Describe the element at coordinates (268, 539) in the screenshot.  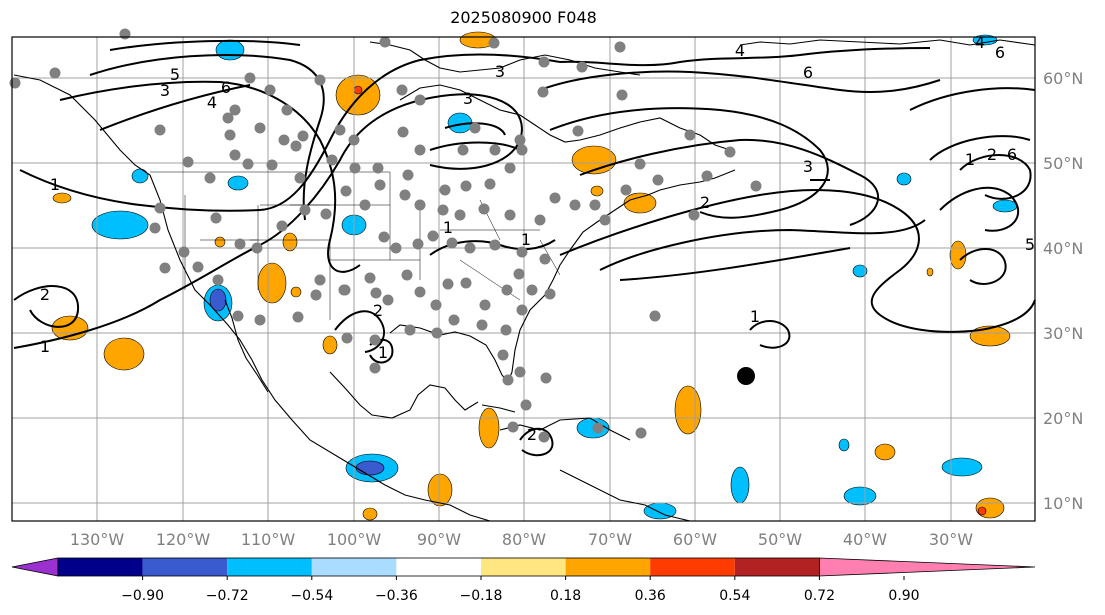
I see `longitude-label: 110°W` at that location.